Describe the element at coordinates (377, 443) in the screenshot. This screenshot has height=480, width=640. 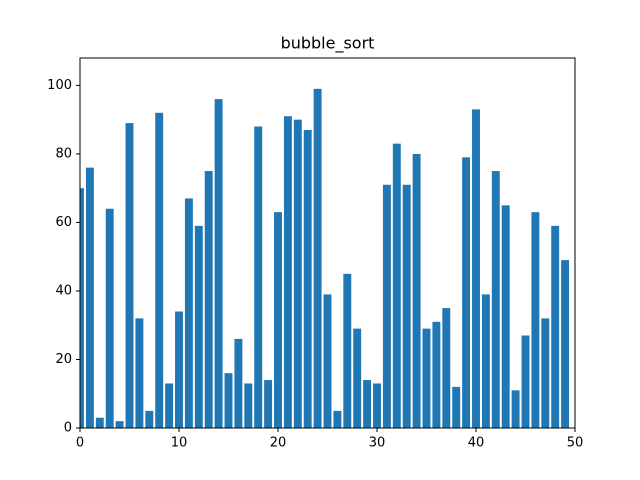
I see `x-tick-label: 30` at that location.